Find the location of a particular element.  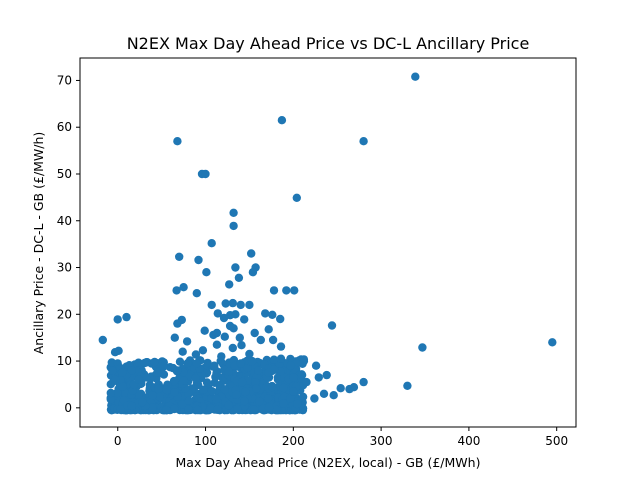

y-tick-label: 30 is located at coordinates (64, 268).